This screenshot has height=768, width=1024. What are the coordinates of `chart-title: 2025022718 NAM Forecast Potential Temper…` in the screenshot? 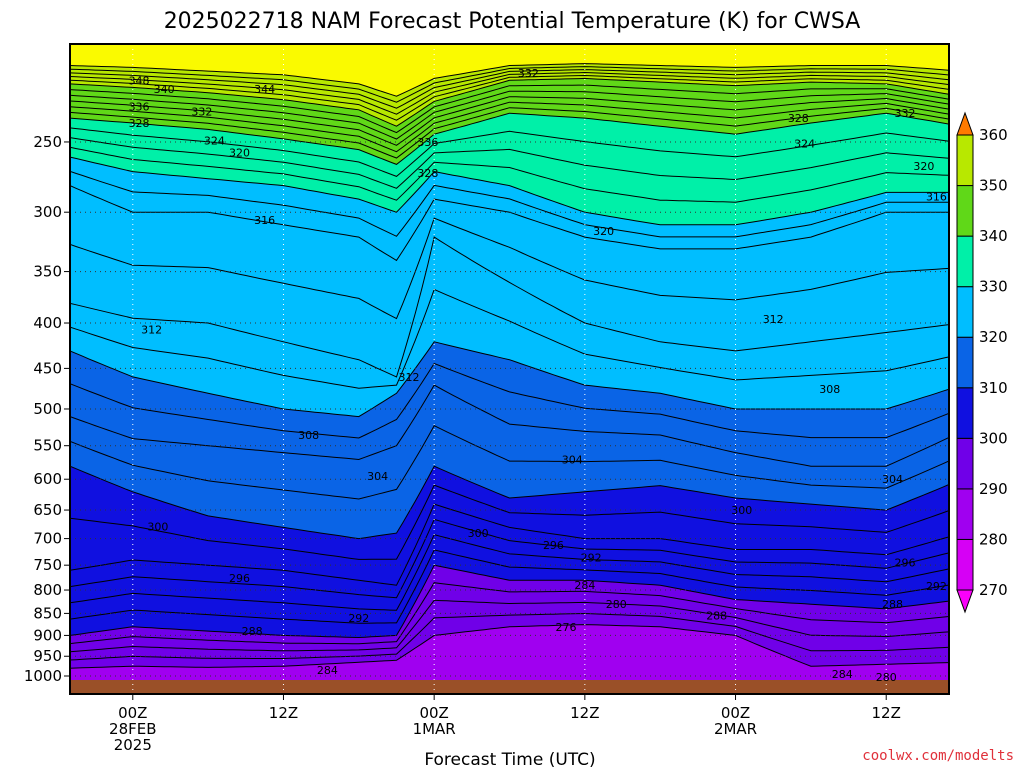 It's located at (512, 21).